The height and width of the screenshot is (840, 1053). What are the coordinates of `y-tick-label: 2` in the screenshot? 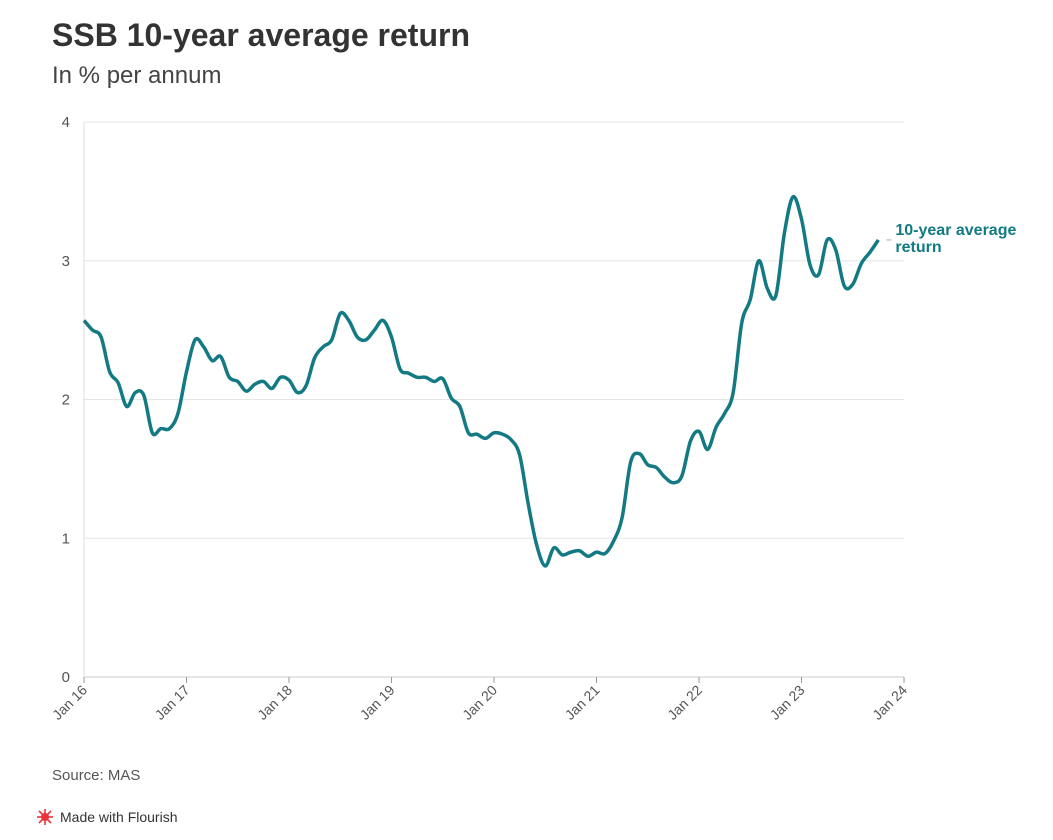 It's located at (66, 400).